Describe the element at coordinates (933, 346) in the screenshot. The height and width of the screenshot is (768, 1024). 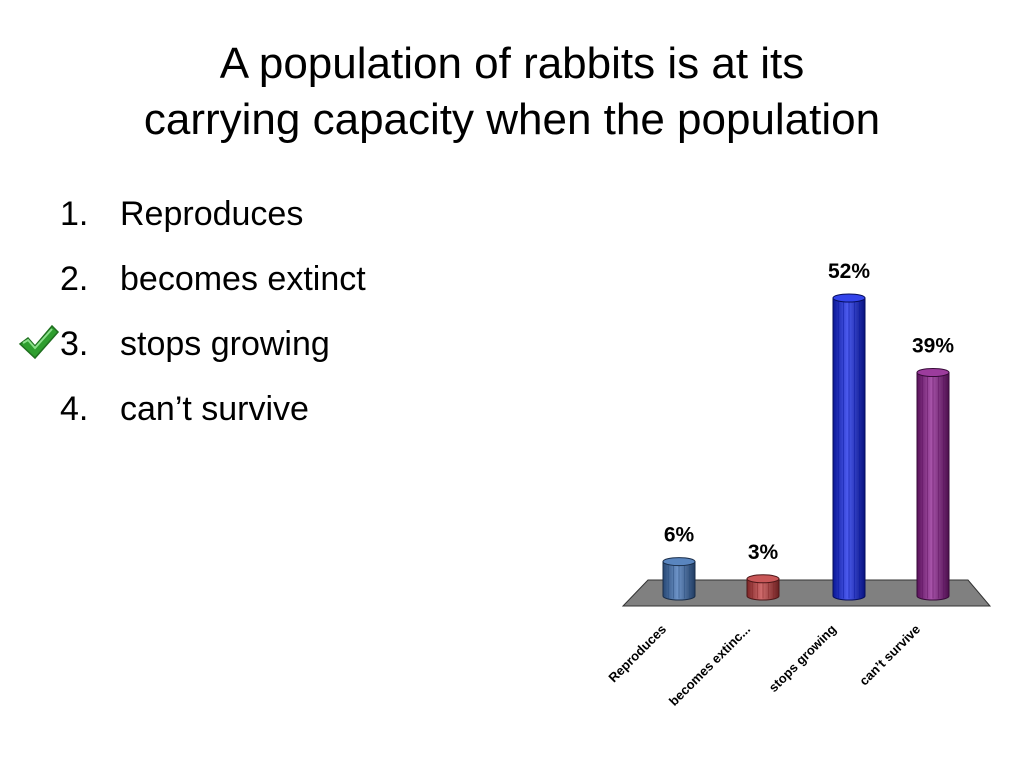
I see `value-label-4: 39%` at that location.